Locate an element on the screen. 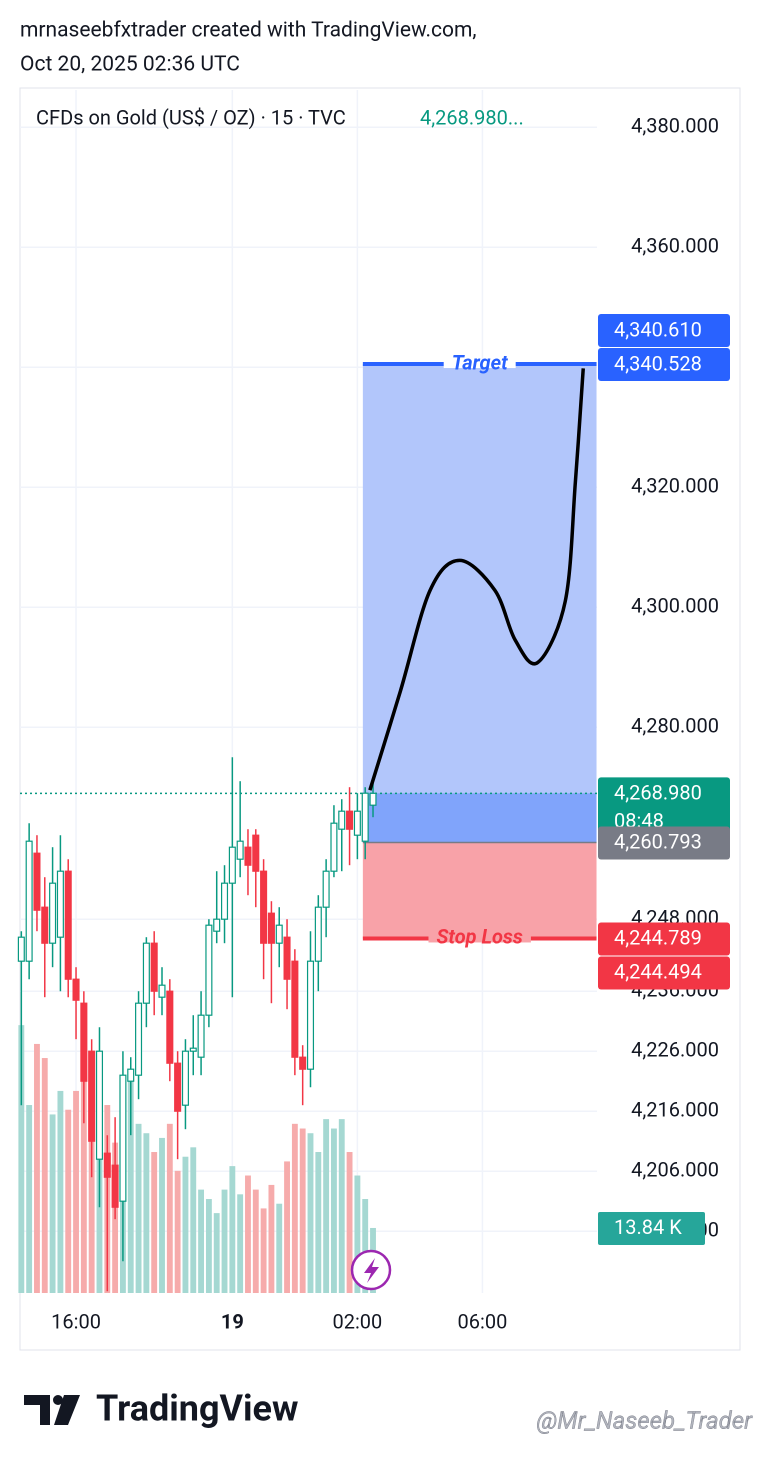 Image resolution: width=760 pixels, height=1470 pixels. logo-text: TradingView is located at coordinates (197, 1409).